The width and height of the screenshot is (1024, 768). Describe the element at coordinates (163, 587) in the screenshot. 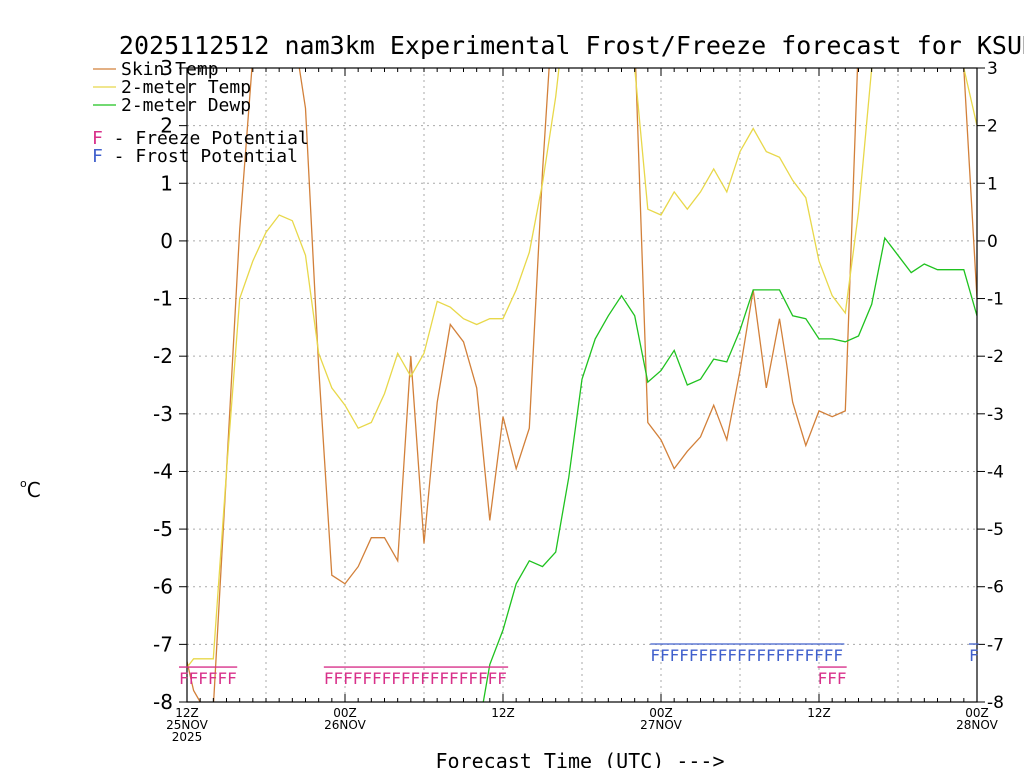

I see `y-tick-label-left: -6` at that location.